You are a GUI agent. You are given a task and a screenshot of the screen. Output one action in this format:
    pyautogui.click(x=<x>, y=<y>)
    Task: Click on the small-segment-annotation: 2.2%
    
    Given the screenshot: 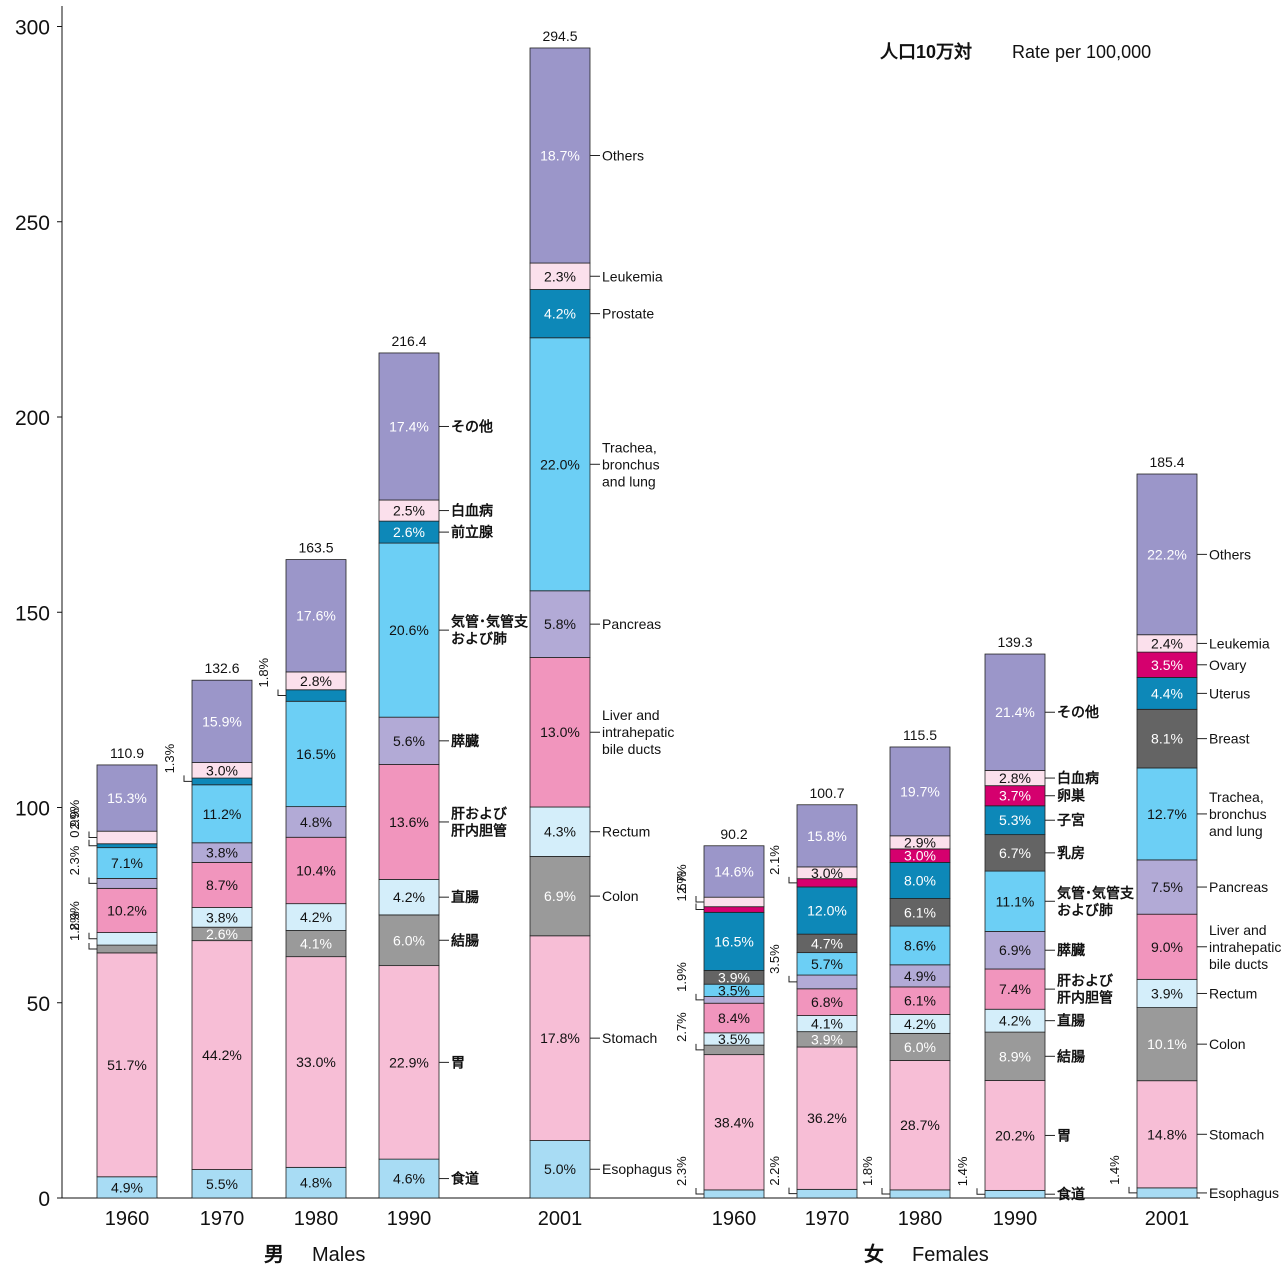 What is the action you would take?
    pyautogui.click(x=774, y=1171)
    